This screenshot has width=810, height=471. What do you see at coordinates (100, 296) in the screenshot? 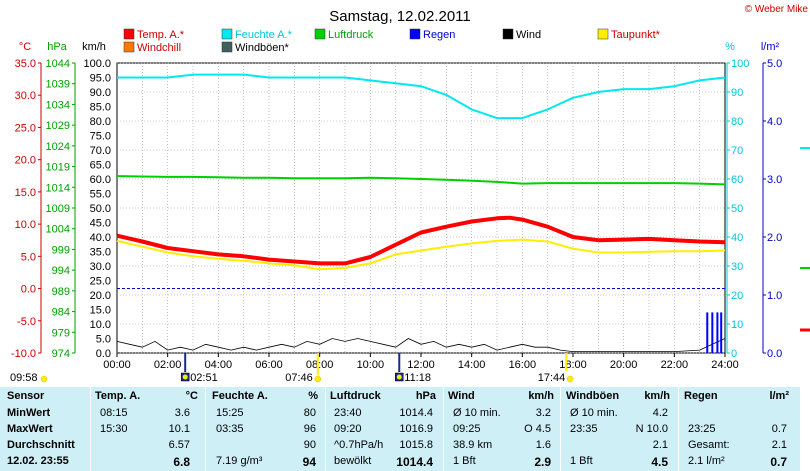
I see `wind-tick-label: 20.0` at bounding box center [100, 296].